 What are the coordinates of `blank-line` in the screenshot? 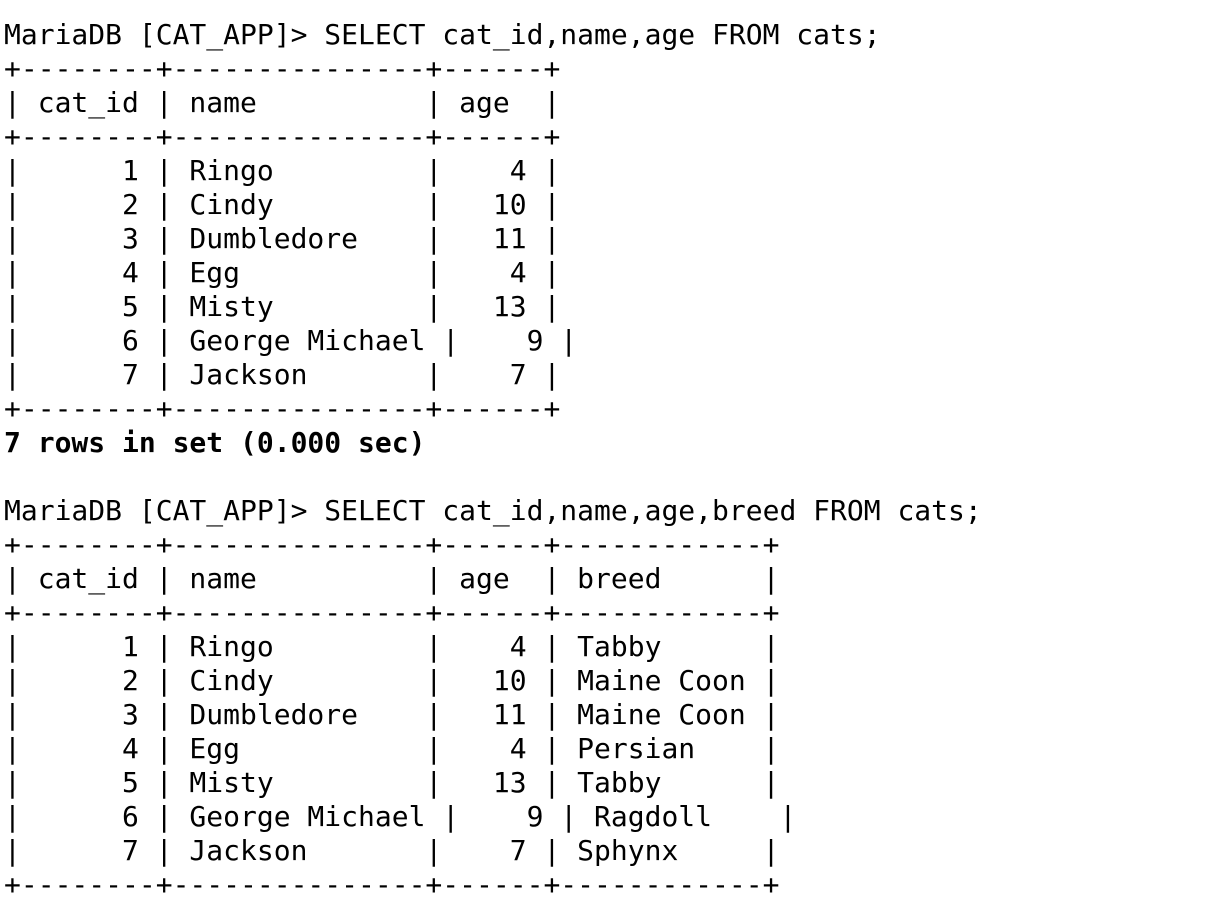 It's located at (609, 477).